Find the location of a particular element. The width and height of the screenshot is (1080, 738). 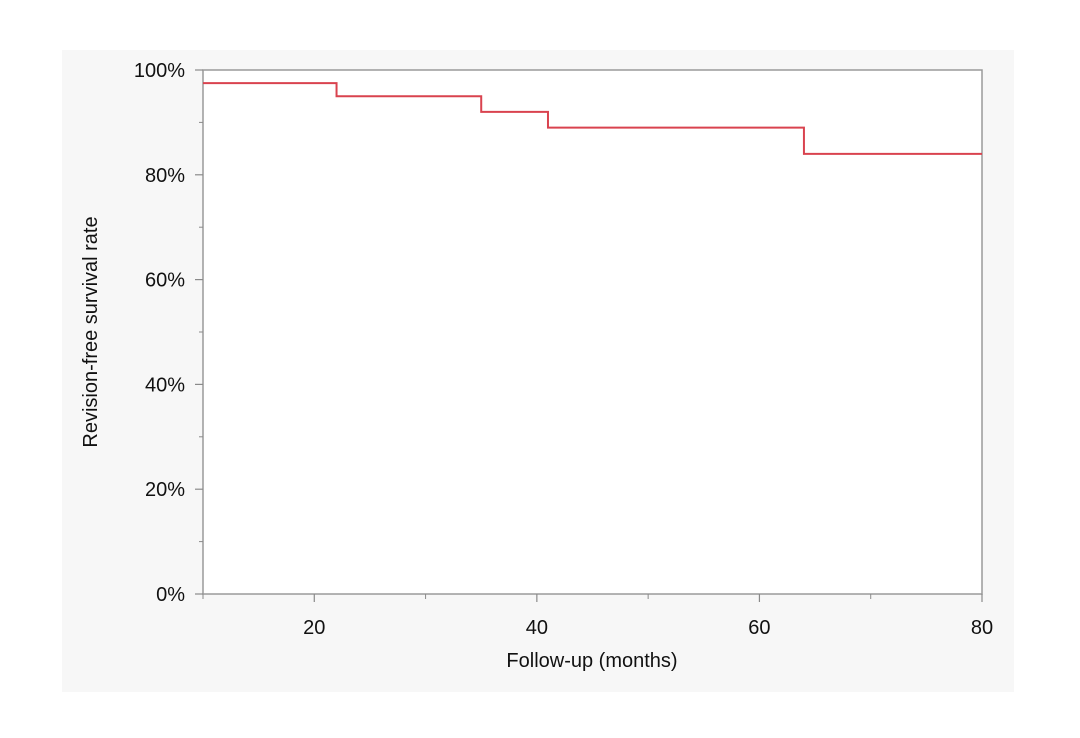

y-tick-label: 0% is located at coordinates (170, 595).